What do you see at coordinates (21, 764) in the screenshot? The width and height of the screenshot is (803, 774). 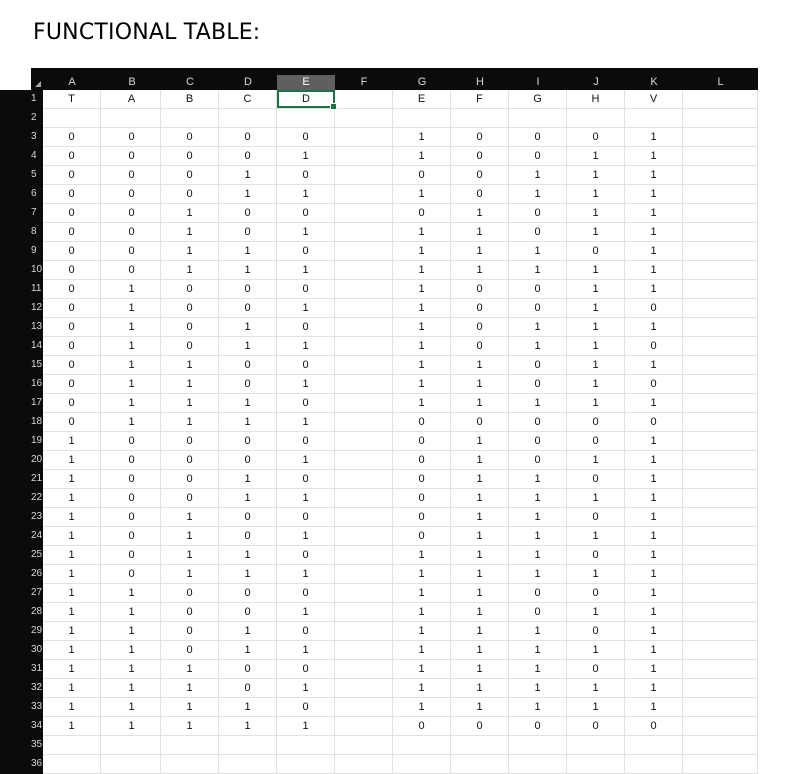 I see `row-number: 36` at bounding box center [21, 764].